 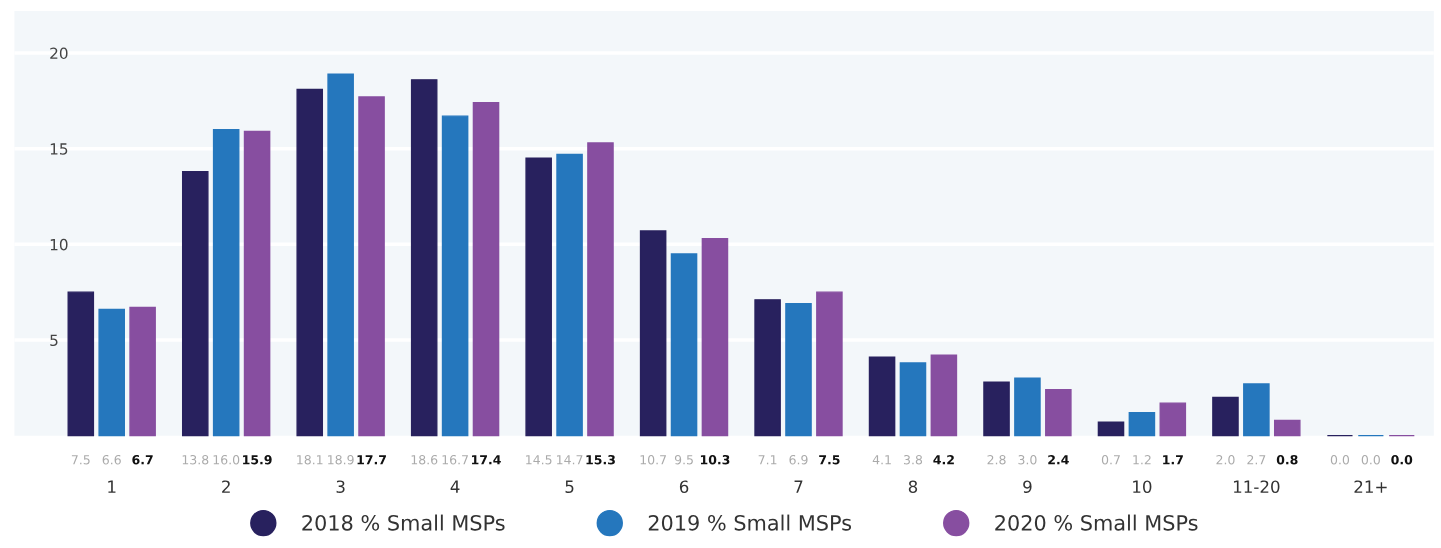 I want to click on x-tick-label: 21+, so click(x=1370, y=486).